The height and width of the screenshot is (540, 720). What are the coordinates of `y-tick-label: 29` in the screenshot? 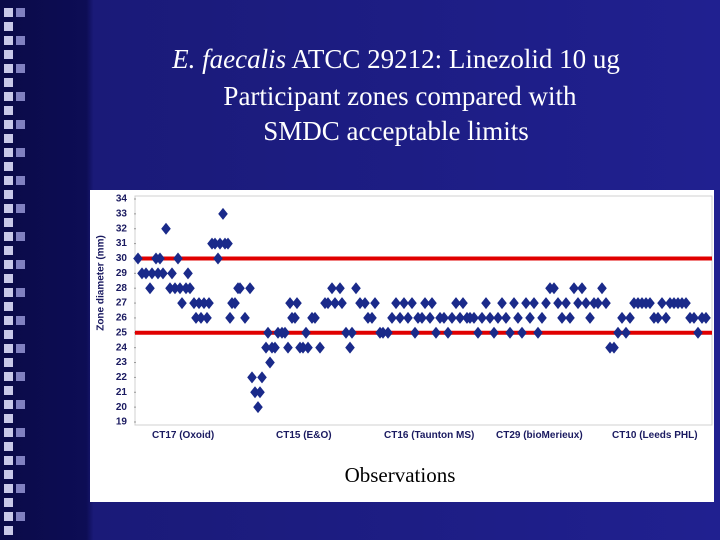 It's located at (122, 273).